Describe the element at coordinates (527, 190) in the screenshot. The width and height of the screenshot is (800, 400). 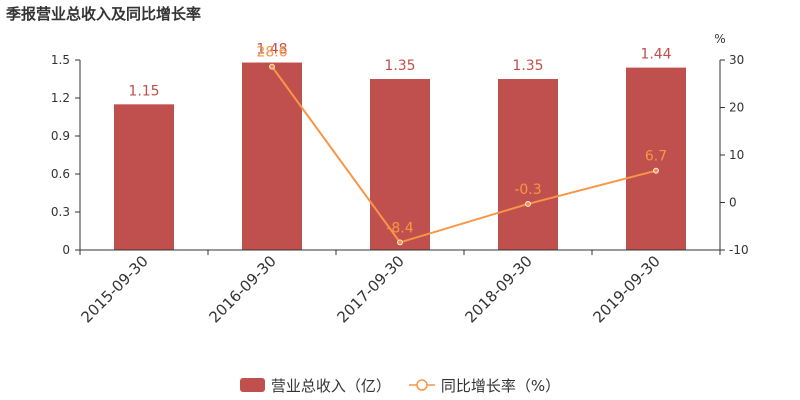
I see `growth-point-label: -0.3` at that location.